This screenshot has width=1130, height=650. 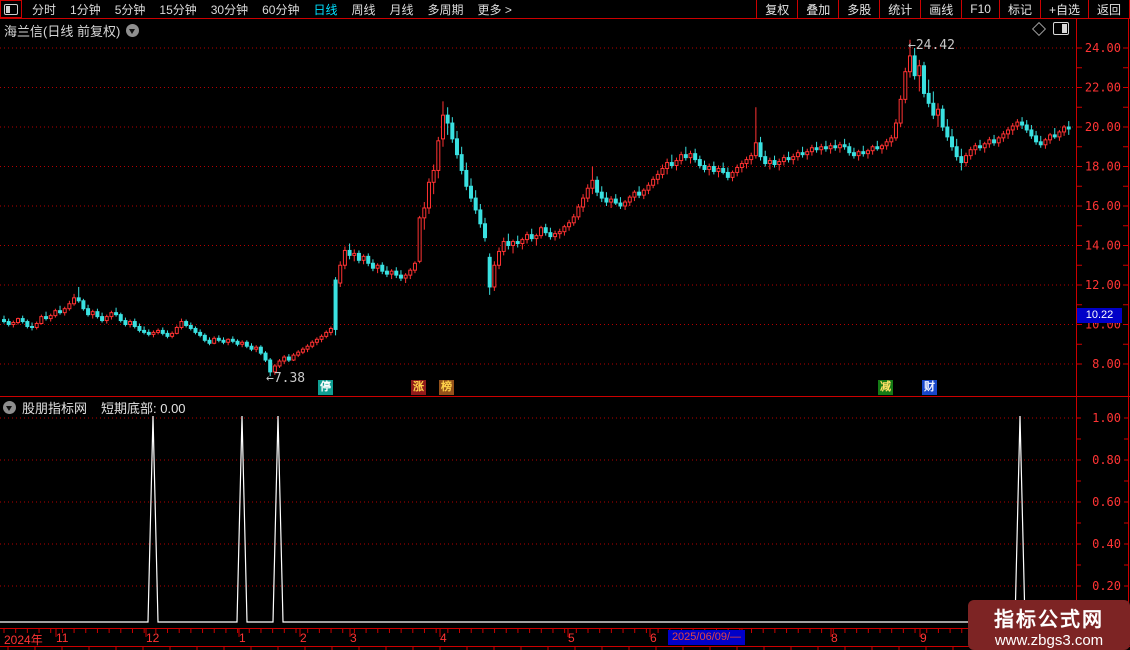 I want to click on price-axis-label: 18.00, so click(x=1103, y=167).